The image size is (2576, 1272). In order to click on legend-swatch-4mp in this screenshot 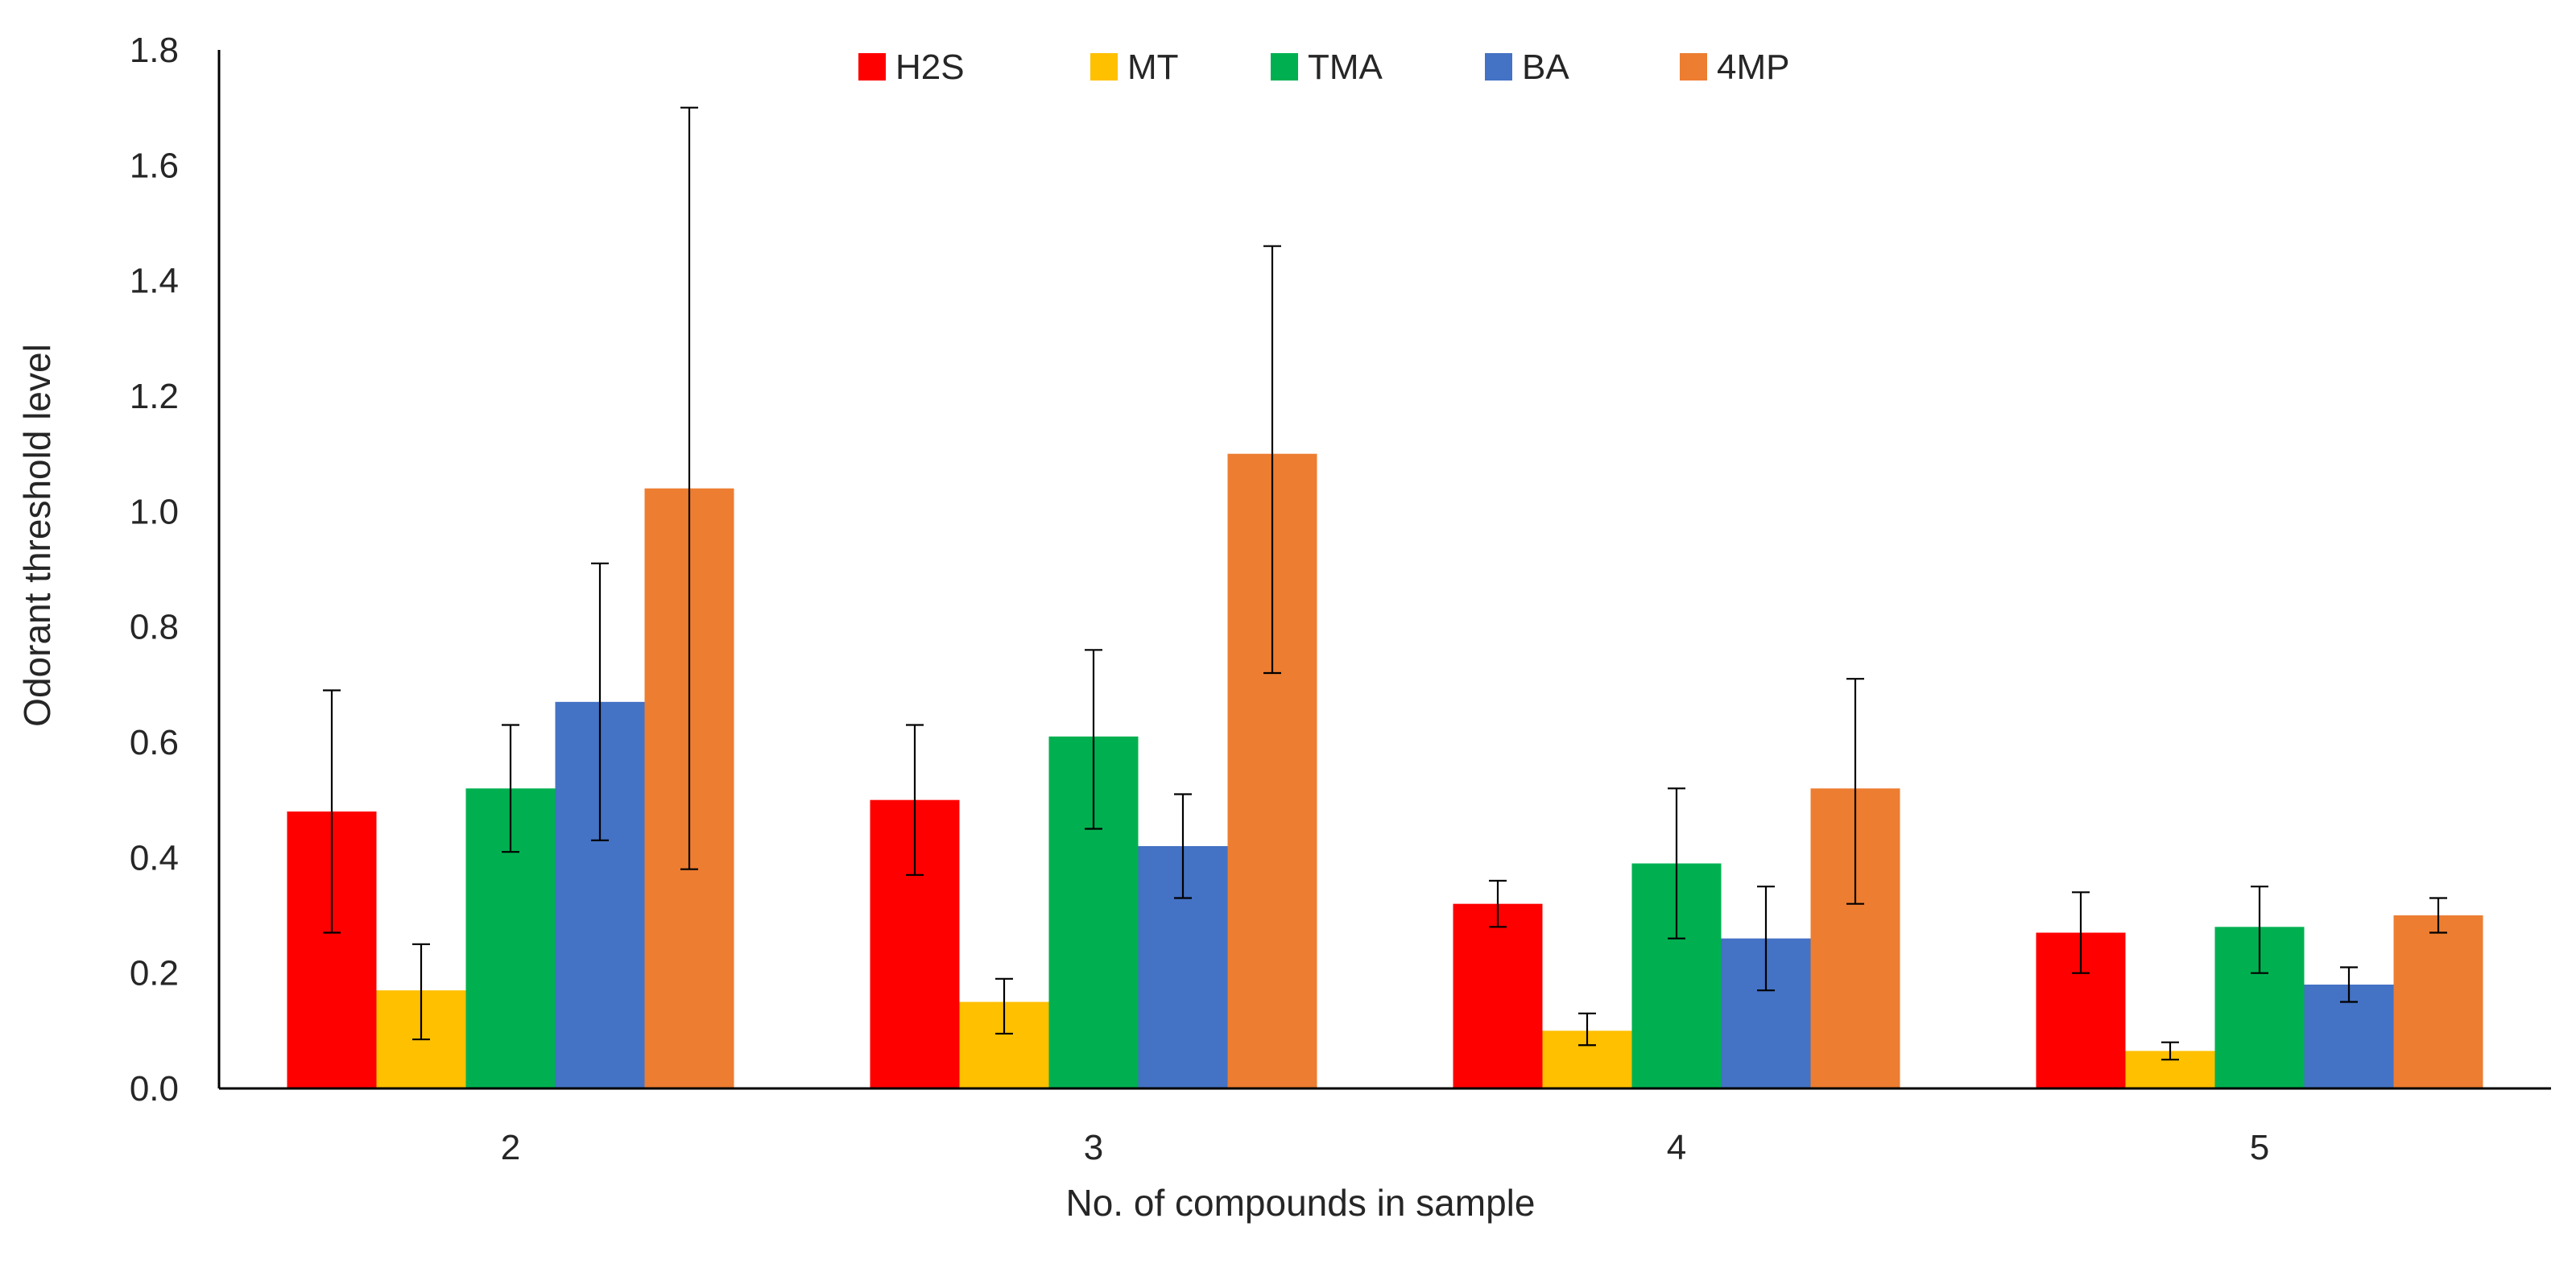, I will do `click(1694, 67)`.